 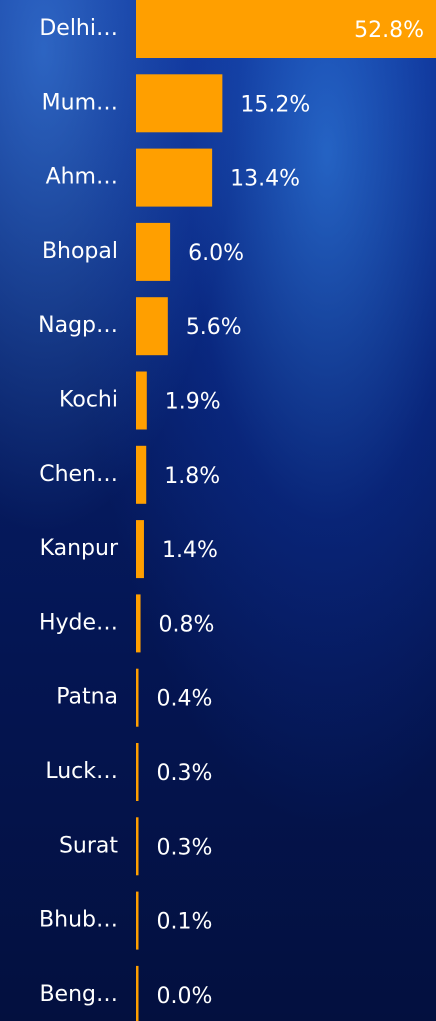 What do you see at coordinates (185, 922) in the screenshot?
I see `value-label: 0.1%` at bounding box center [185, 922].